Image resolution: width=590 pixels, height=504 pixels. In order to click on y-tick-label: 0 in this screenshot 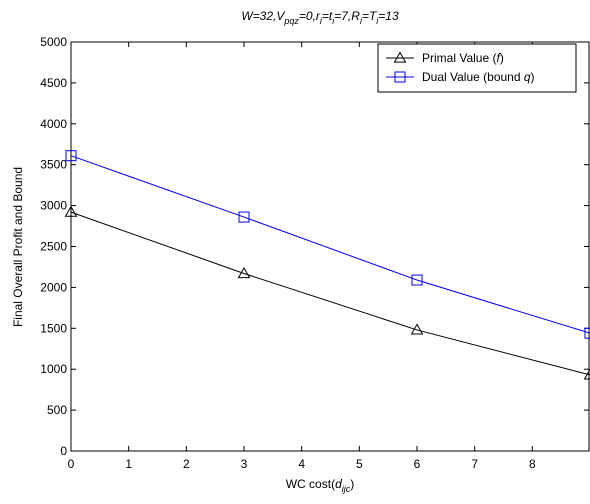, I will do `click(63, 451)`.